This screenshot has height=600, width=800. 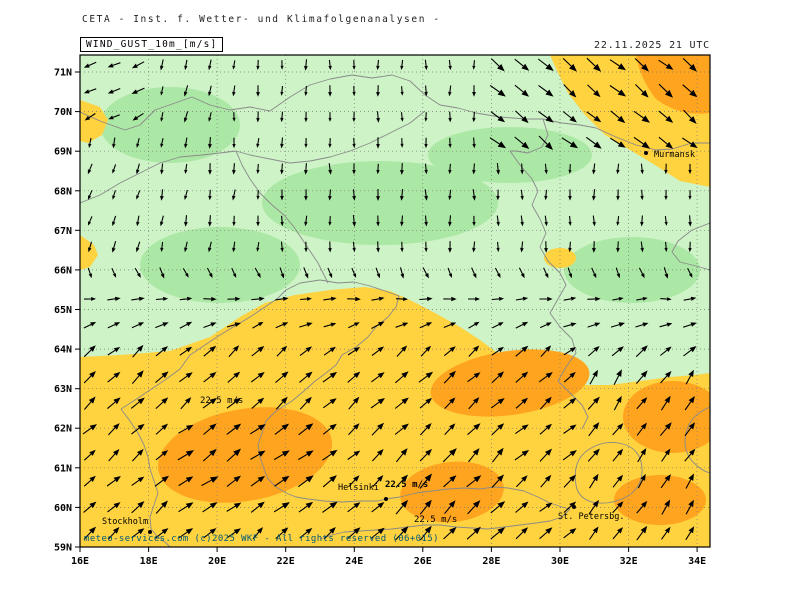 What do you see at coordinates (423, 561) in the screenshot?
I see `lon-label: 26E` at bounding box center [423, 561].